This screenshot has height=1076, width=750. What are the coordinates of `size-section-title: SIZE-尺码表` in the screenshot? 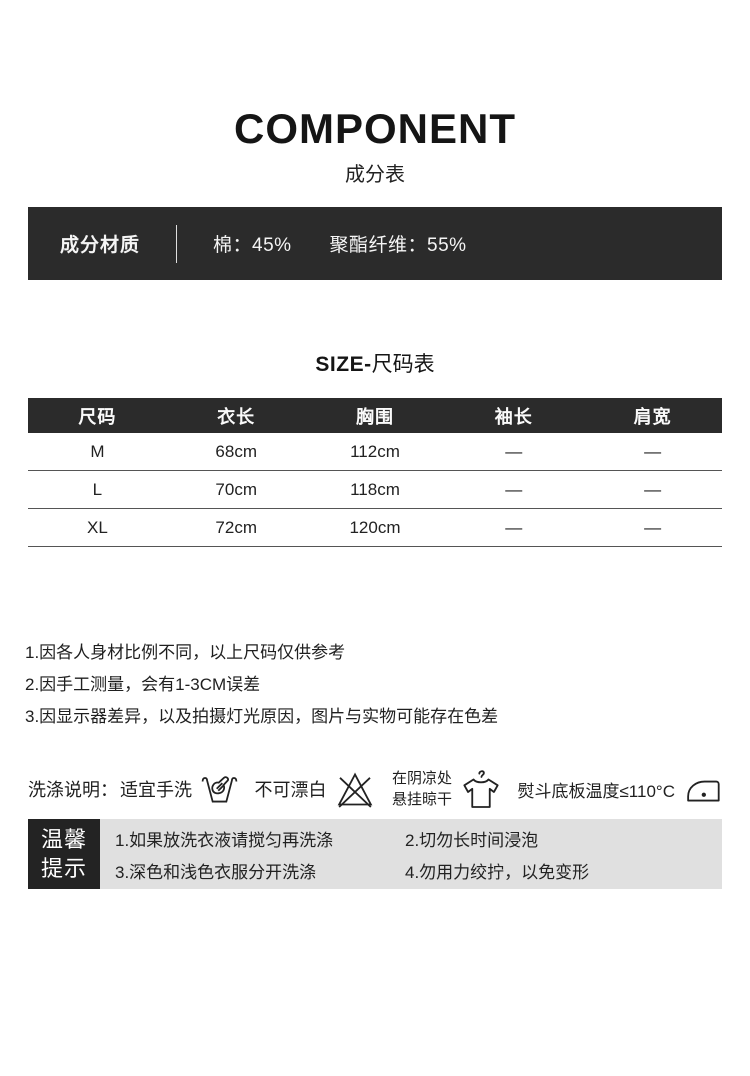 It's located at (375, 365).